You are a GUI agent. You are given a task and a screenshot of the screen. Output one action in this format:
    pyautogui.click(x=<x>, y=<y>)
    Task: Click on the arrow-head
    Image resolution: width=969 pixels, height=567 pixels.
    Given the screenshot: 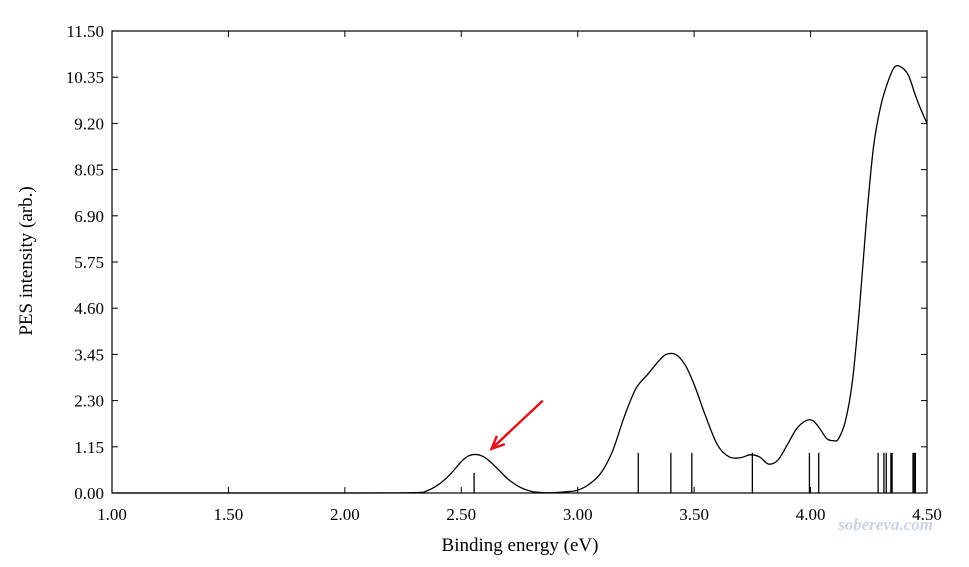 What is the action you would take?
    pyautogui.click(x=497, y=443)
    